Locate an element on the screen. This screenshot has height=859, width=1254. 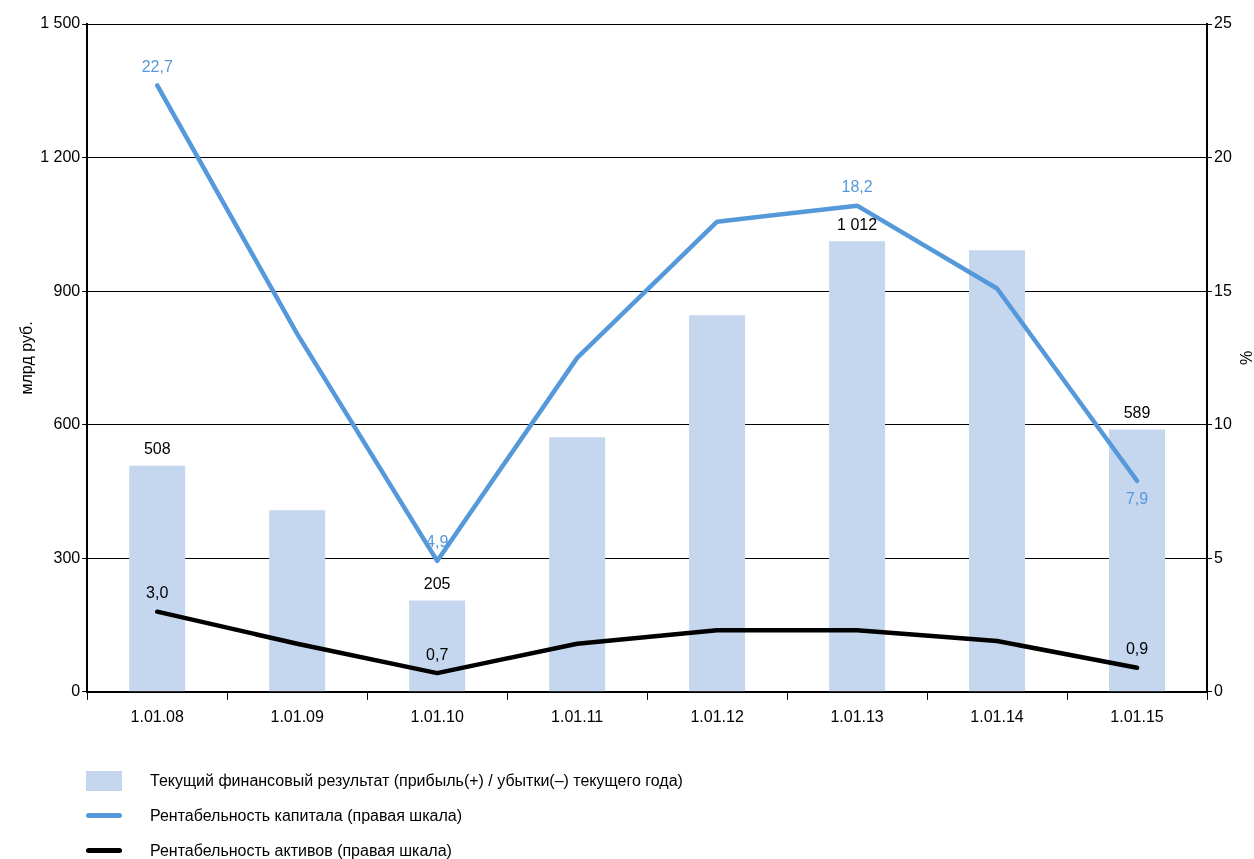
x-tick-label: 1.01.08 is located at coordinates (157, 716).